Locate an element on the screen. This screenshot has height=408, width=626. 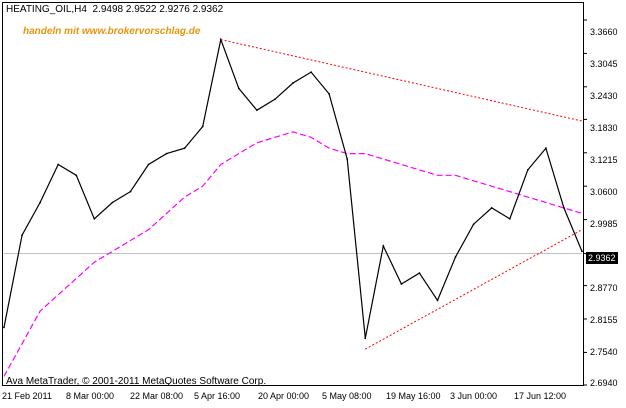
time-label: 19 May 16:00 is located at coordinates (413, 396).